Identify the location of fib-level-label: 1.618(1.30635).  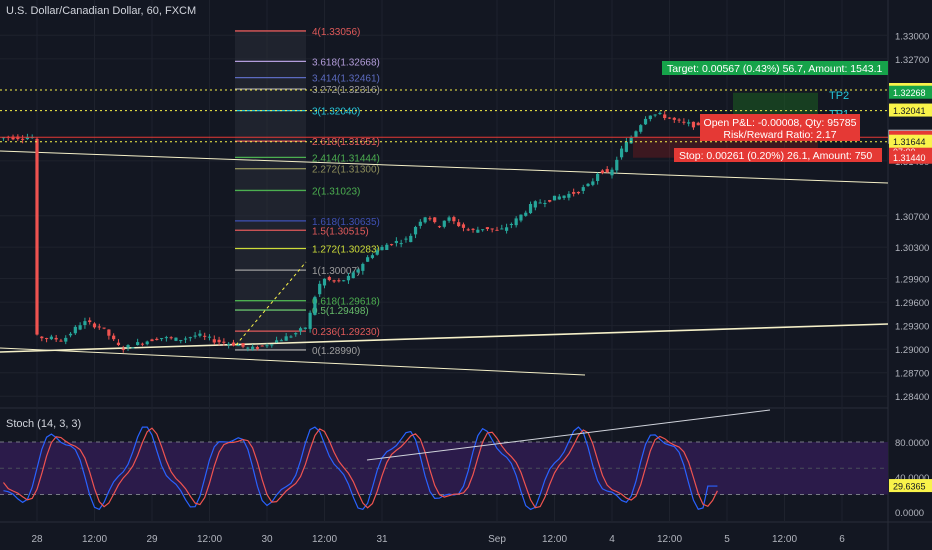
(346, 222).